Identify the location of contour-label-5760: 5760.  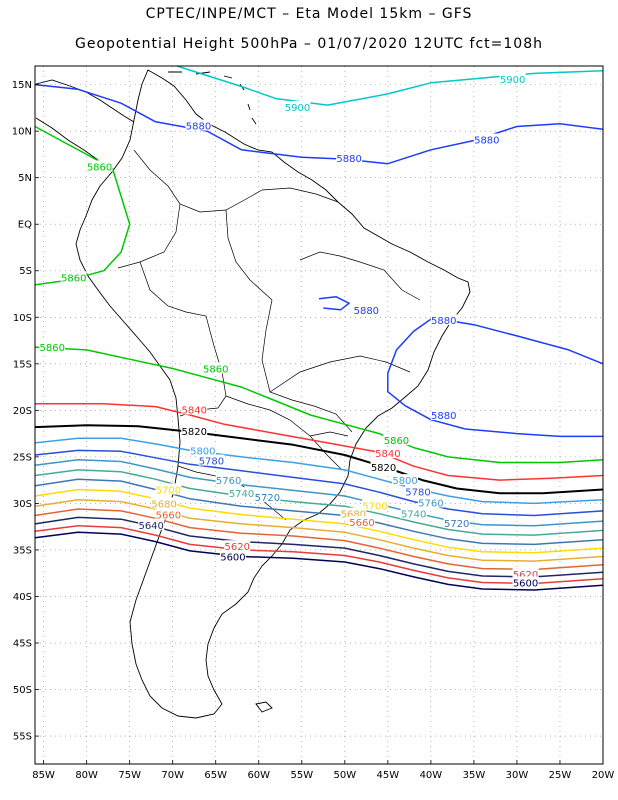
(228, 481).